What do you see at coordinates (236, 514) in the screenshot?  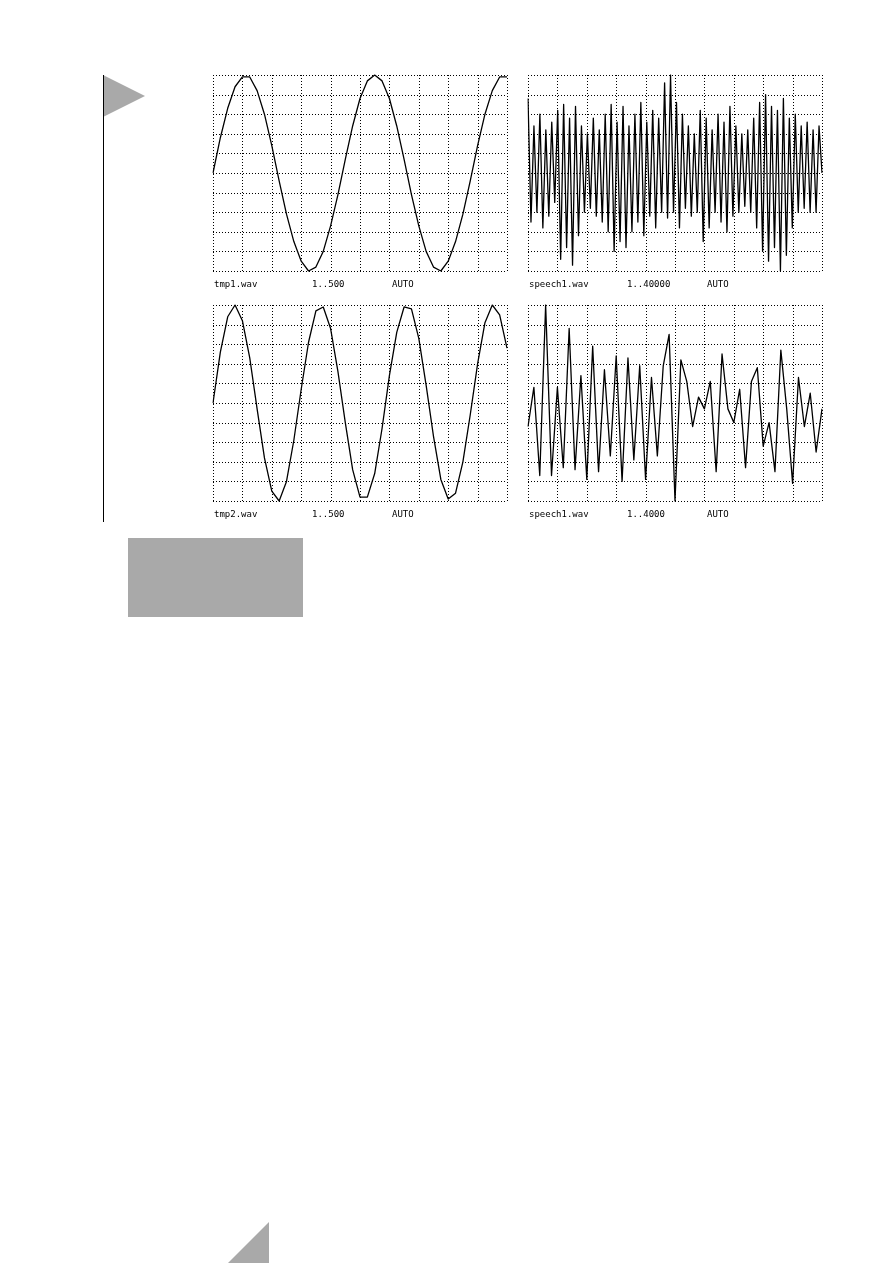 I see `text: tmp2.wav` at bounding box center [236, 514].